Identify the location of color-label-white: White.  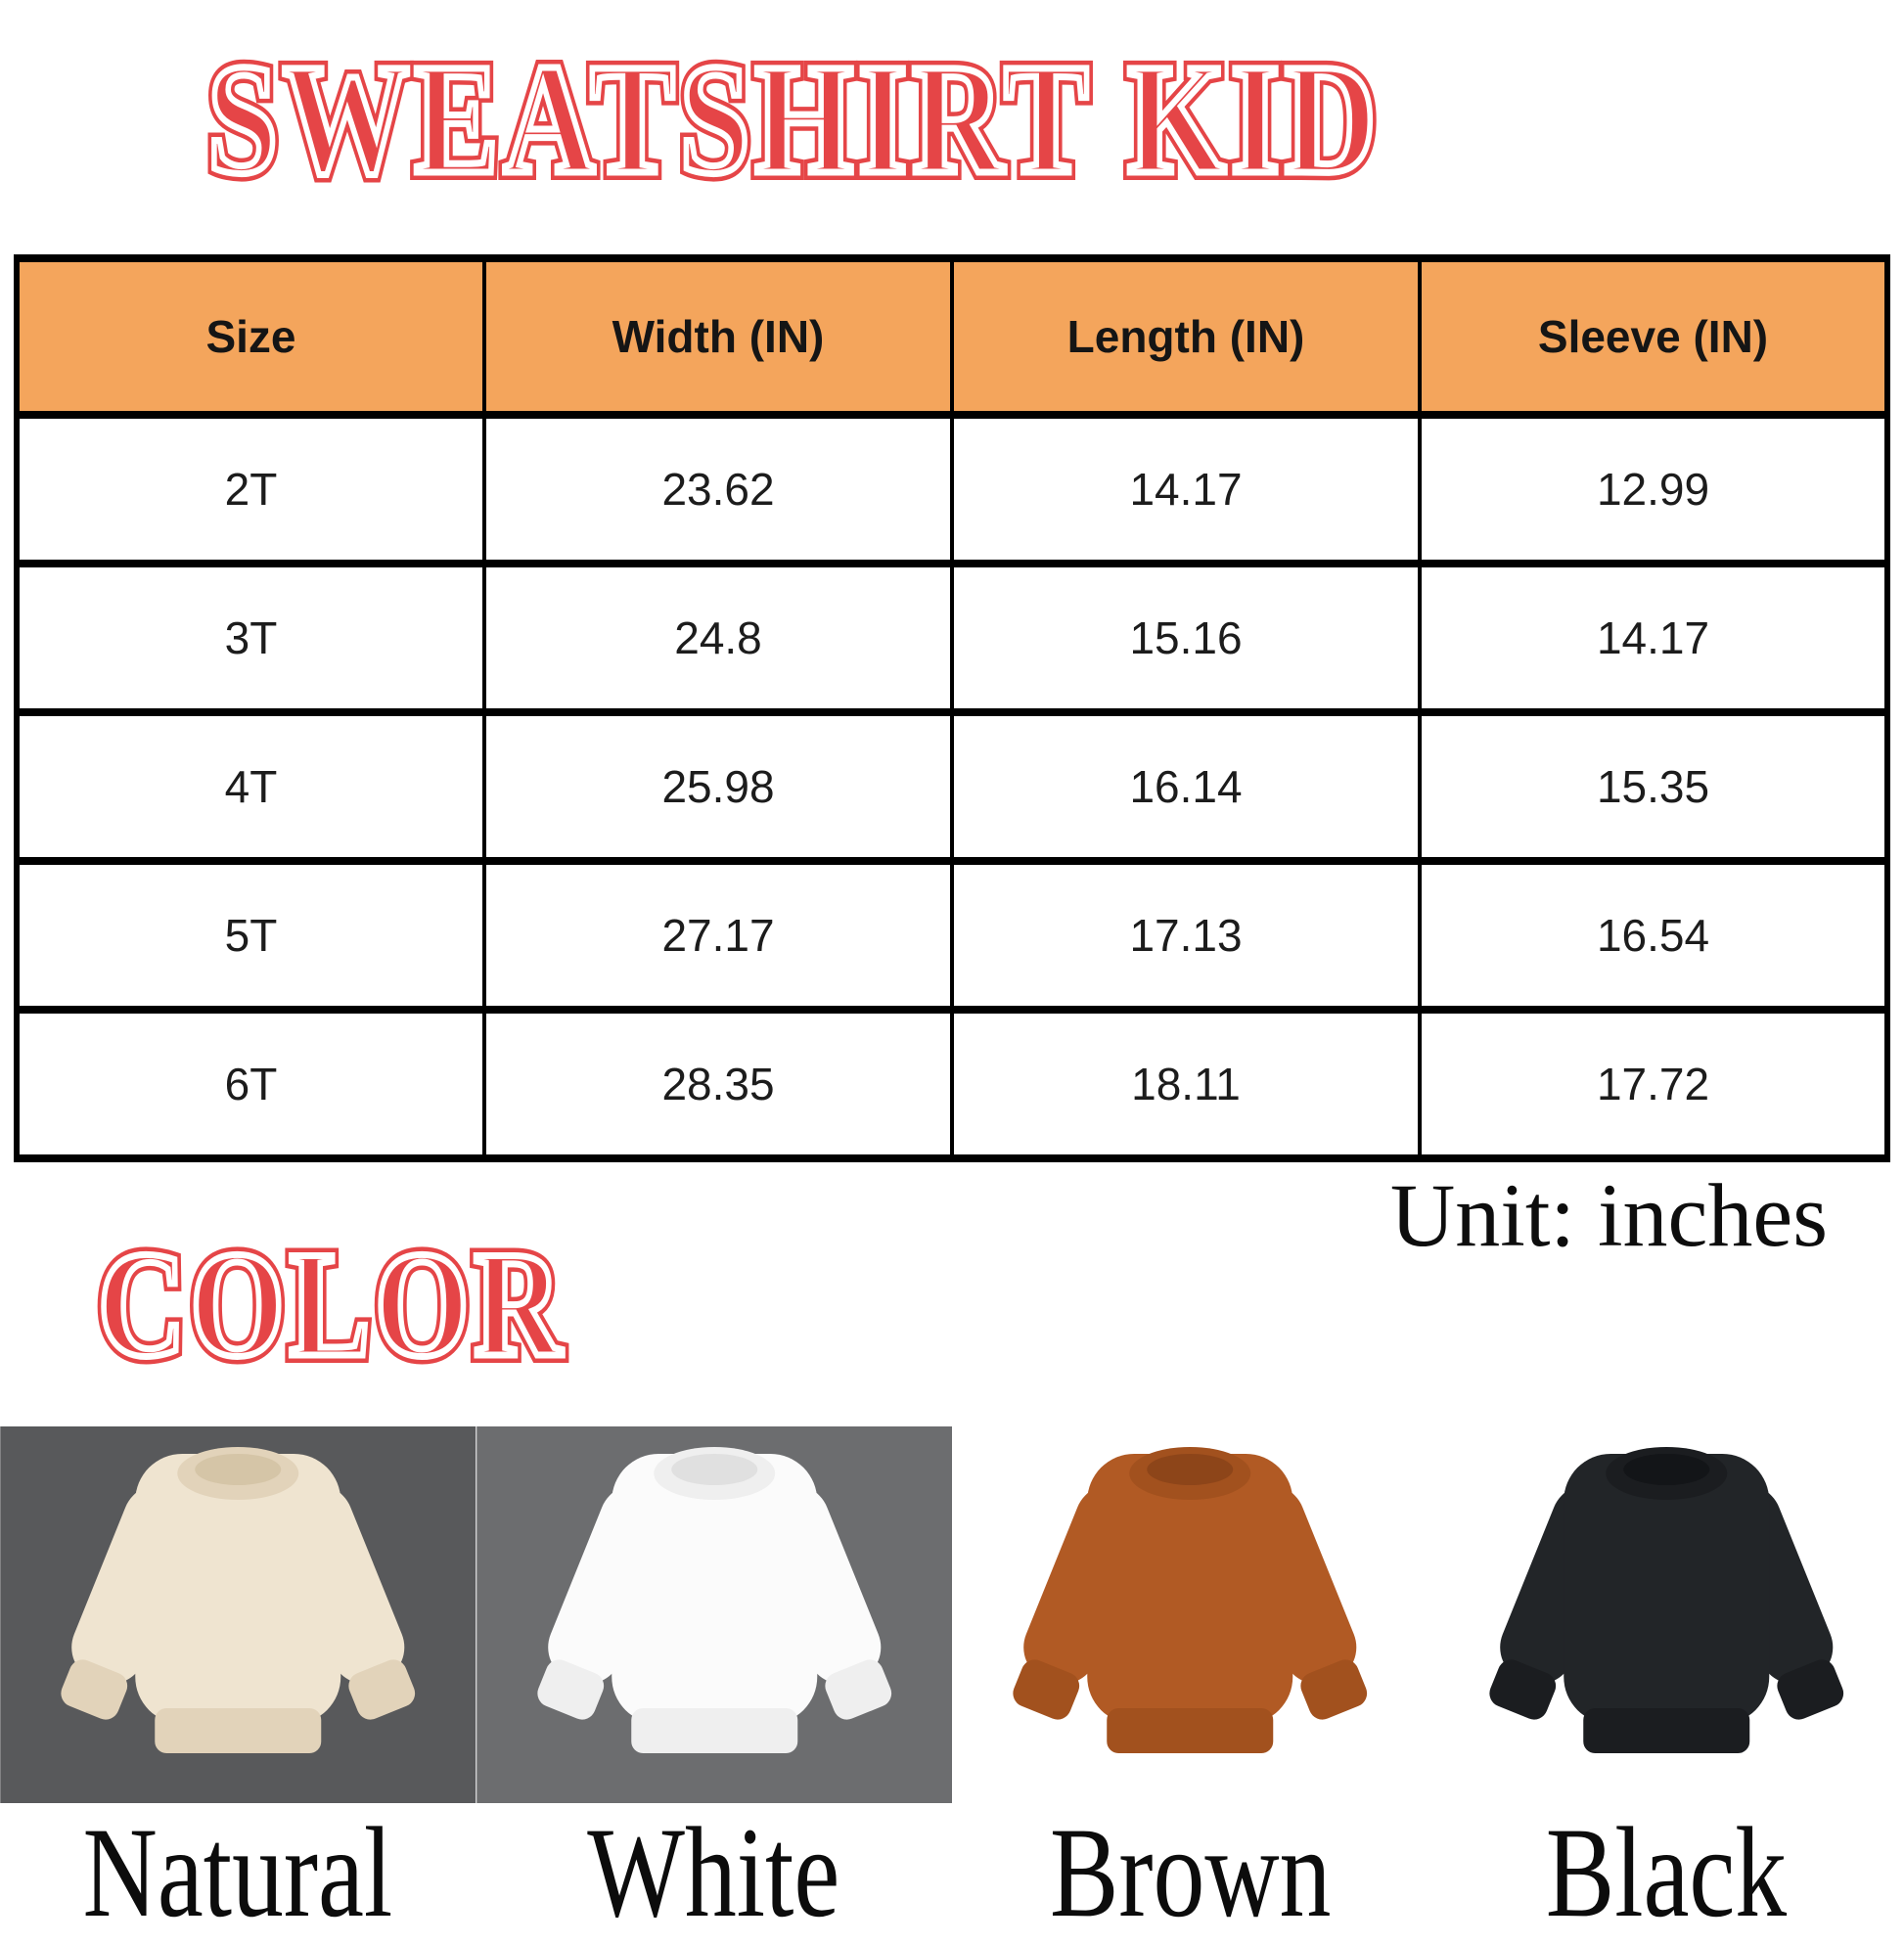
(714, 1874).